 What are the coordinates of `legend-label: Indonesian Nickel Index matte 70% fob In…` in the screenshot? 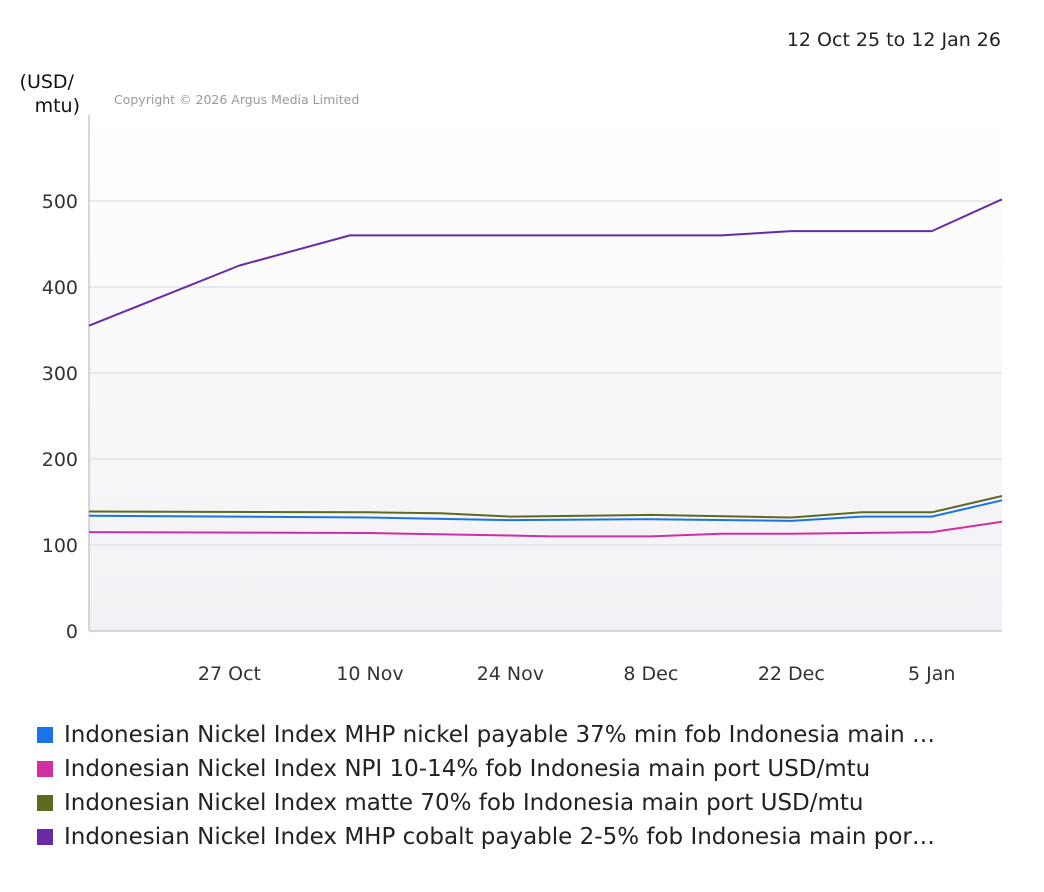 It's located at (464, 803).